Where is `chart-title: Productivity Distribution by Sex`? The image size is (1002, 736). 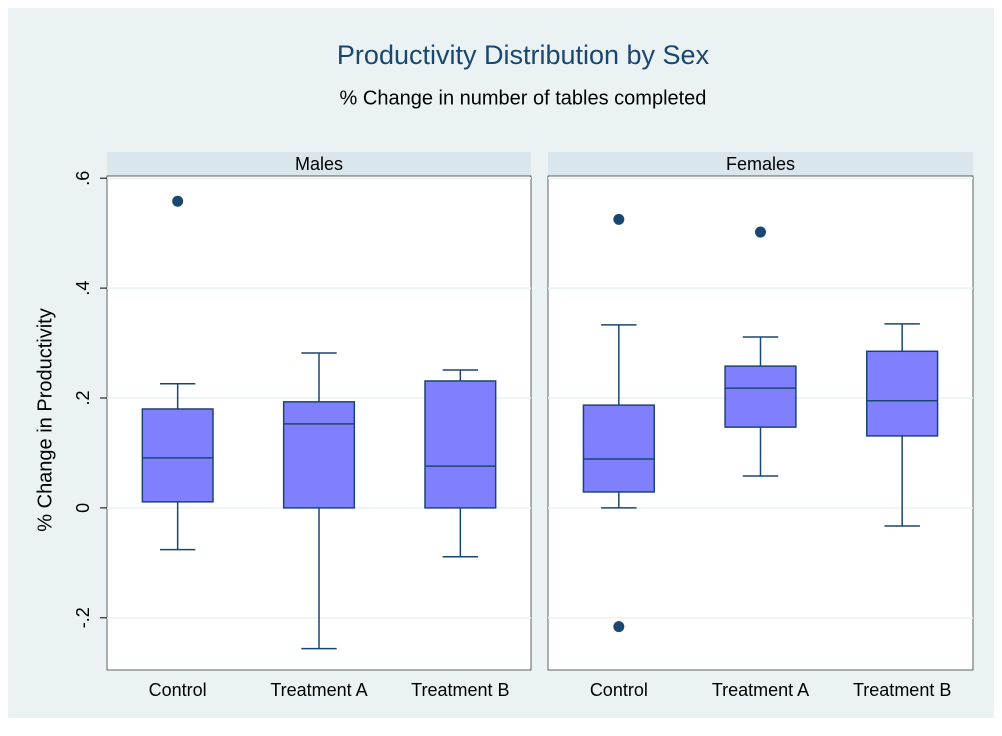 chart-title: Productivity Distribution by Sex is located at coordinates (523, 55).